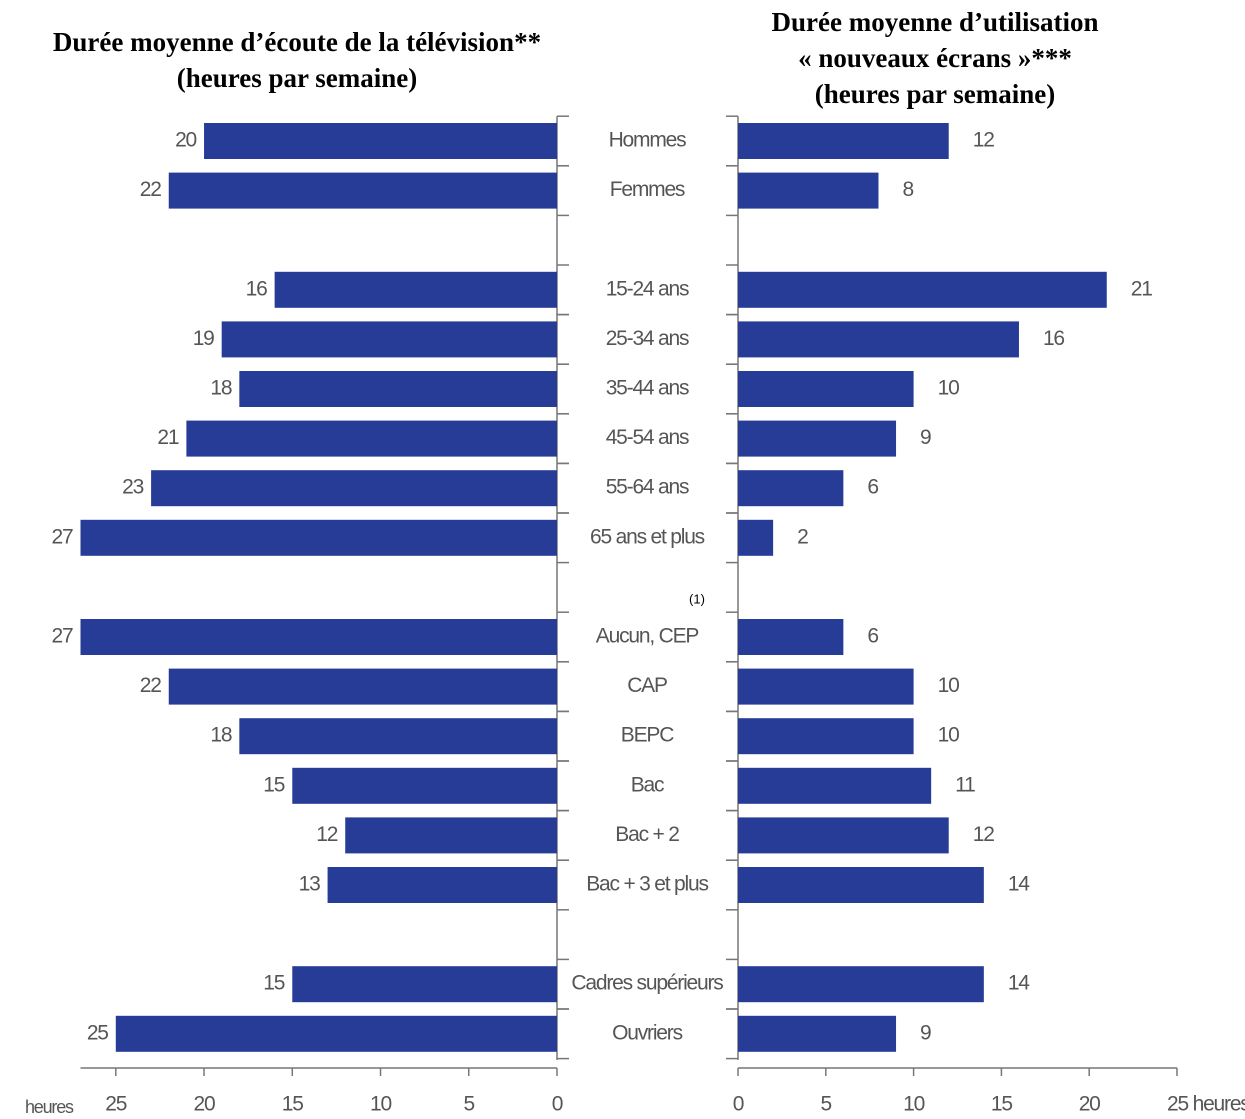 This screenshot has height=1119, width=1245. I want to click on category-label: 35-44 ans, so click(647, 388).